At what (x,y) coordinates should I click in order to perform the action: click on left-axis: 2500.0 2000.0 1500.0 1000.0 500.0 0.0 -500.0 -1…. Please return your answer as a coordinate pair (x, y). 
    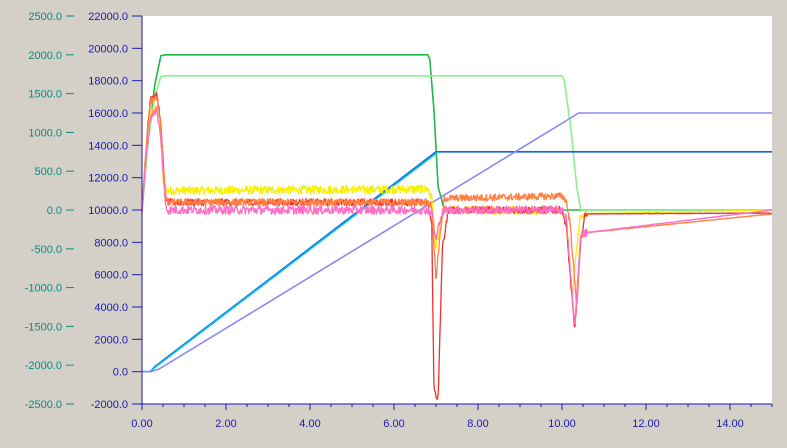
    Looking at the image, I should click on (49, 211).